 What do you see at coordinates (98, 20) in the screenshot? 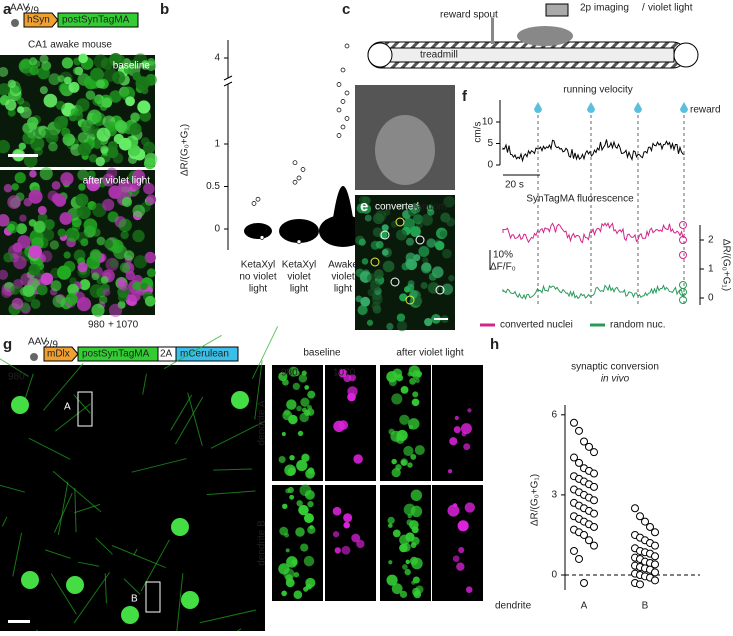
I see `construct` at bounding box center [98, 20].